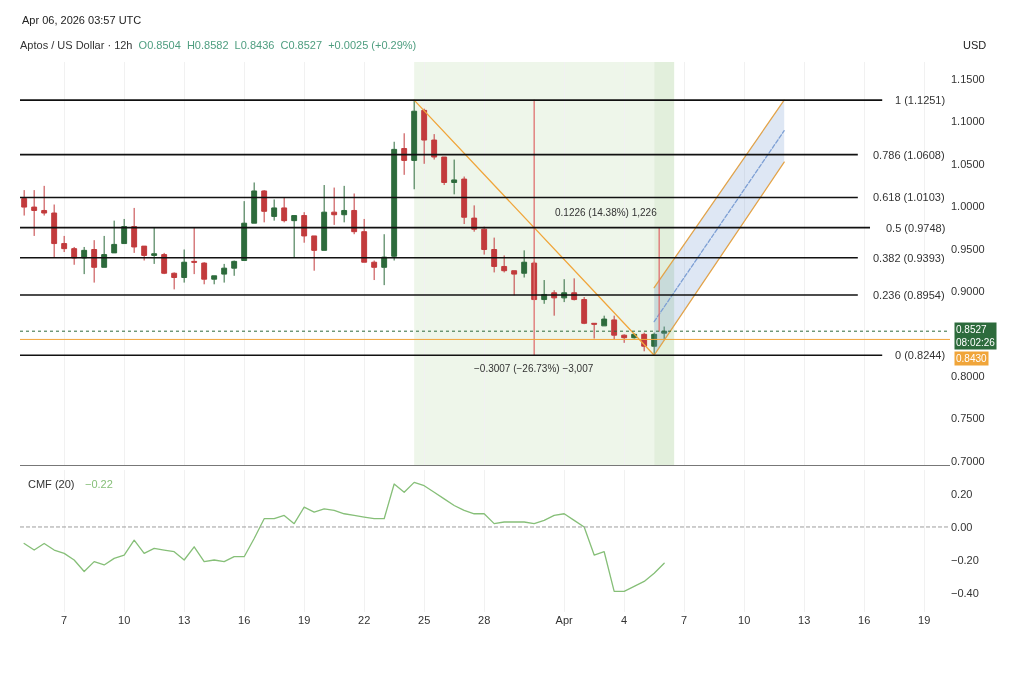 This screenshot has width=1024, height=682. I want to click on chart-title: Aptos / US Dollar · 12h, so click(76, 44).